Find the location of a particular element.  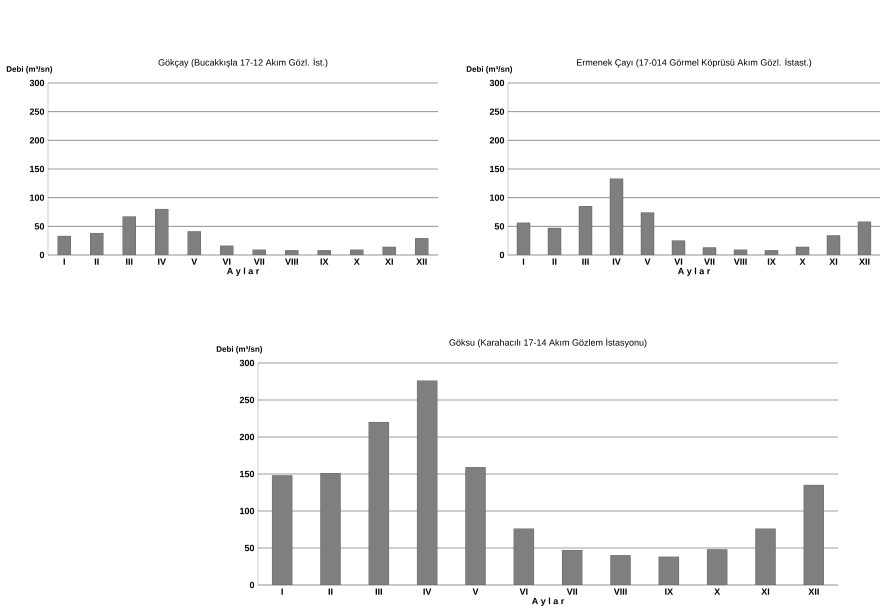

chart-title: Ermenek Çayı (17-014 Görmel Köprüsü Akım Gözl. İstast.) is located at coordinates (694, 63).